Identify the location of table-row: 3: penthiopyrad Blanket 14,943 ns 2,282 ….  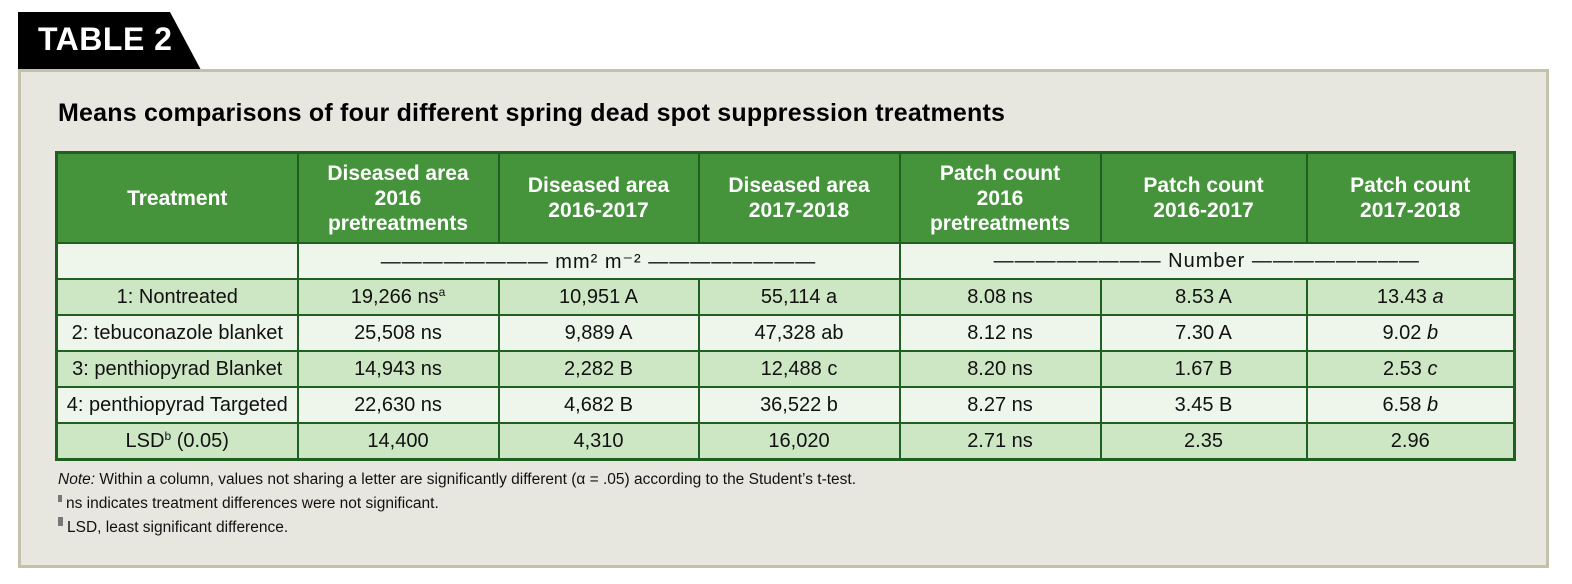
(785, 369).